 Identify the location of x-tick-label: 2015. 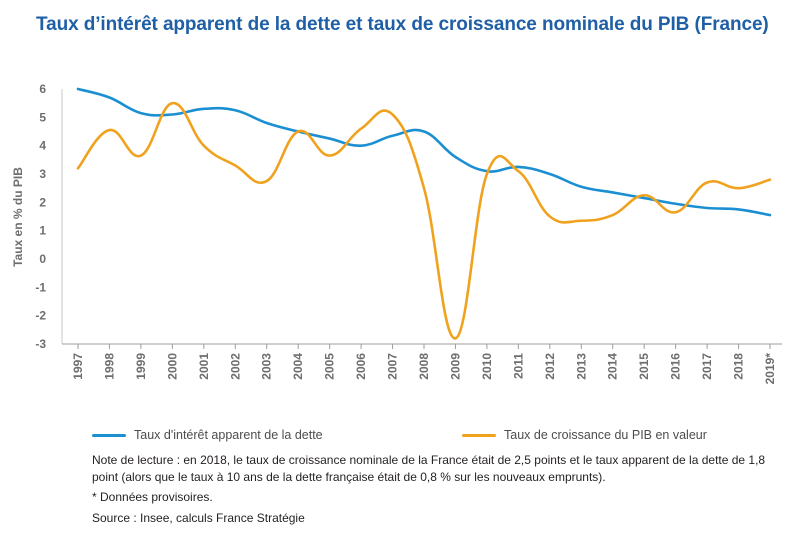
(644, 366).